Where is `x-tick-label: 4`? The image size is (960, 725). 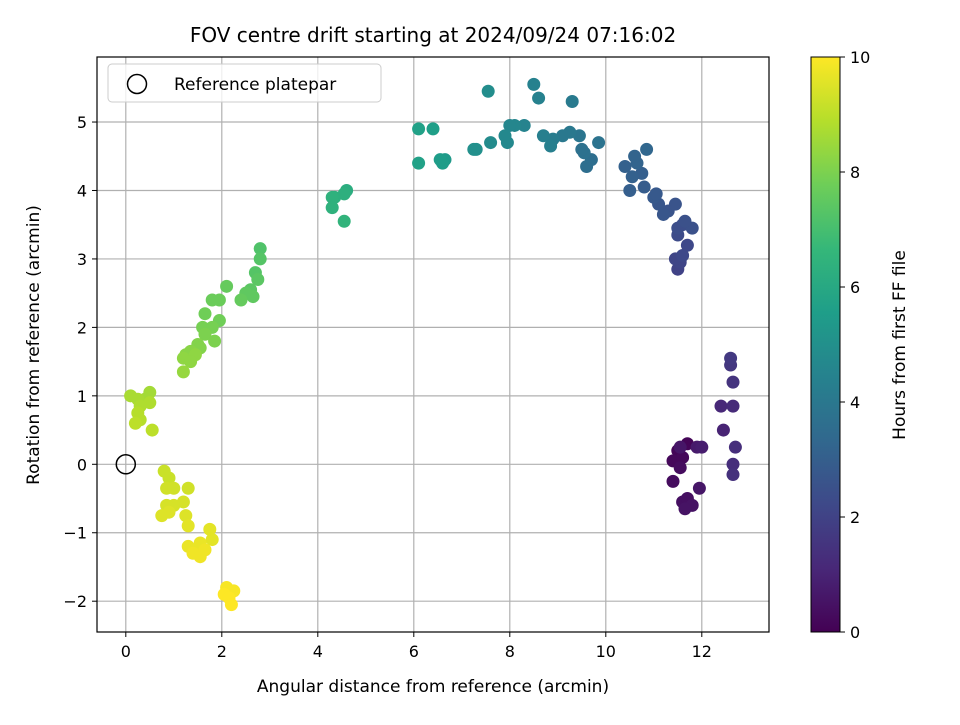 x-tick-label: 4 is located at coordinates (318, 651).